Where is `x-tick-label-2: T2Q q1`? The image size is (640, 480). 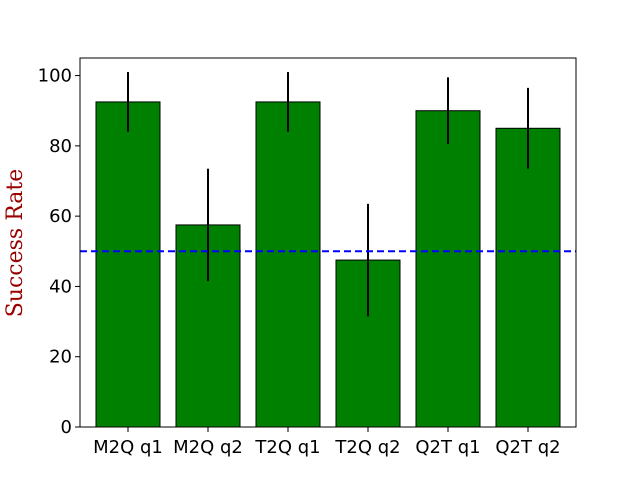 x-tick-label-2: T2Q q1 is located at coordinates (287, 447).